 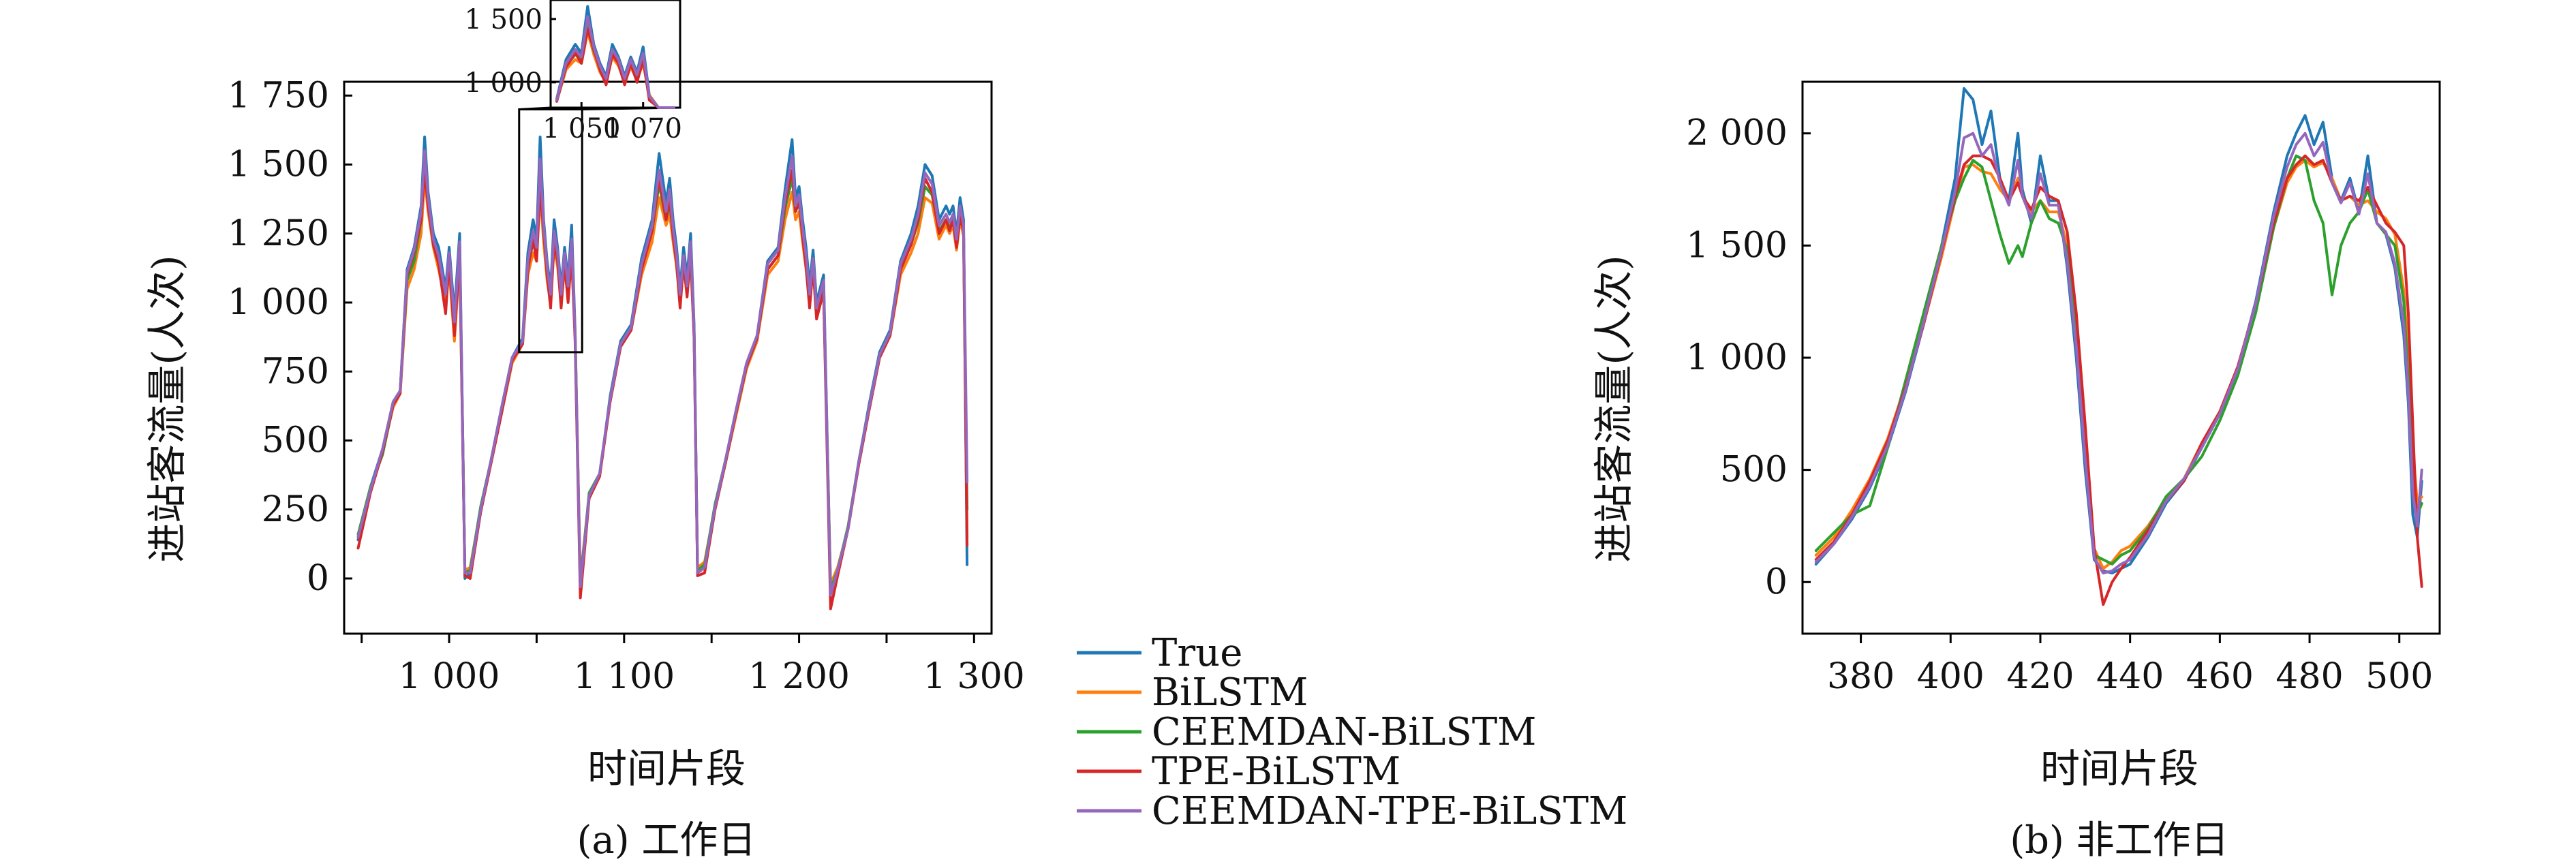 What do you see at coordinates (624, 677) in the screenshot?
I see `x-tick-label: 1 100` at bounding box center [624, 677].